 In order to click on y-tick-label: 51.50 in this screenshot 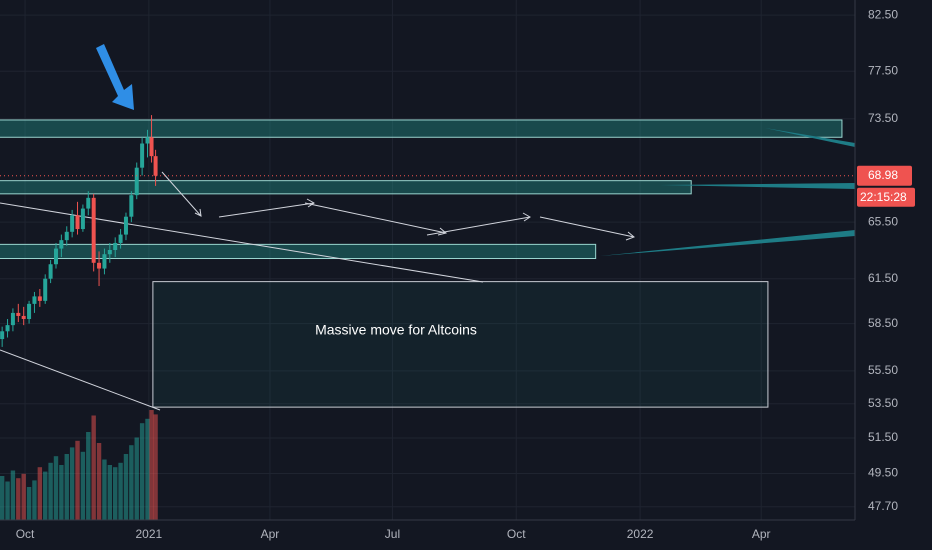, I will do `click(883, 437)`.